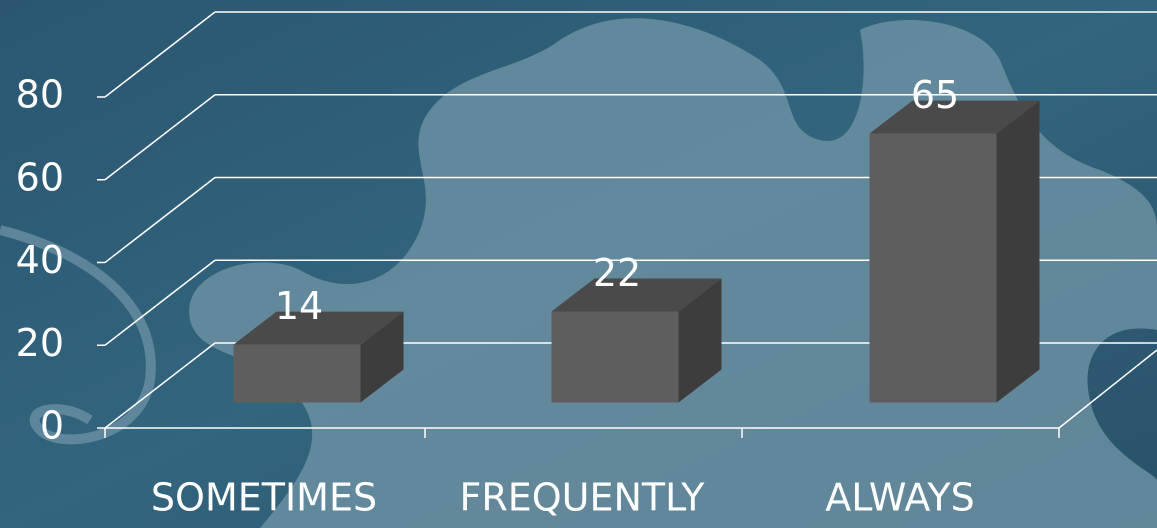 The image size is (1157, 528). Describe the element at coordinates (78, 335) in the screenshot. I see `puzzle-edge` at that location.